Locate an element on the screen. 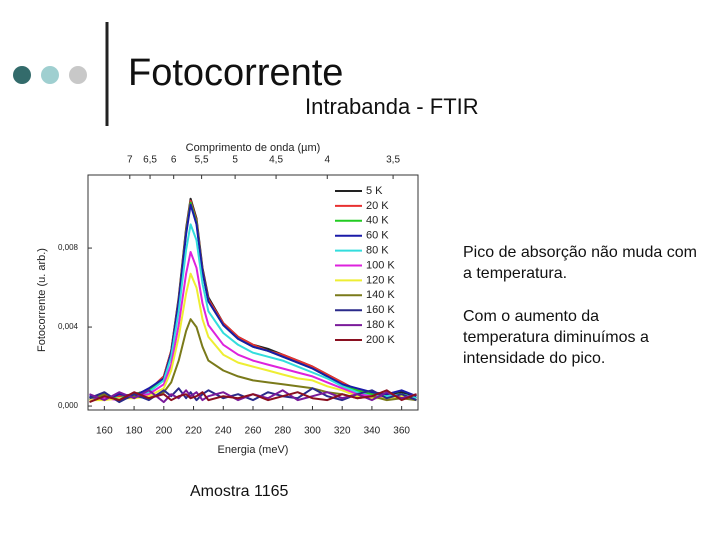  y-label: Fotocorrente (u. arb.) is located at coordinates (42, 300).